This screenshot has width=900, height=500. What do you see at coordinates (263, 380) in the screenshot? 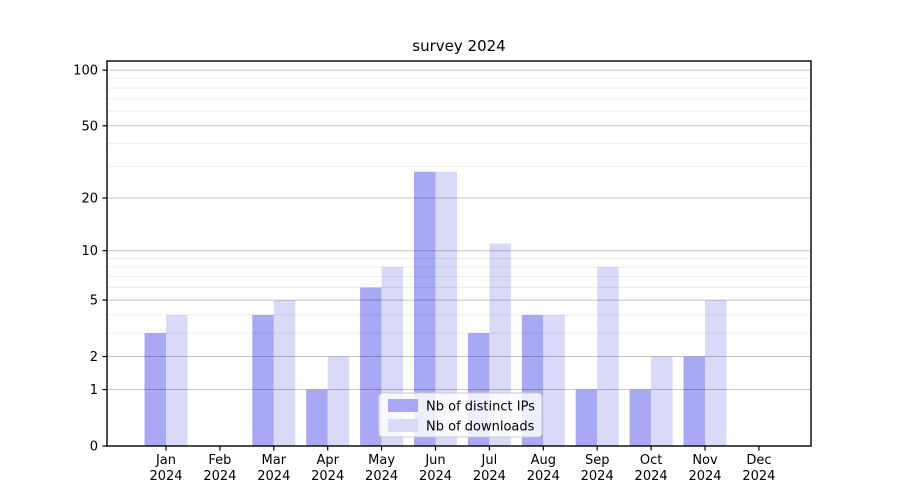
I see `bar-ips-mar` at bounding box center [263, 380].